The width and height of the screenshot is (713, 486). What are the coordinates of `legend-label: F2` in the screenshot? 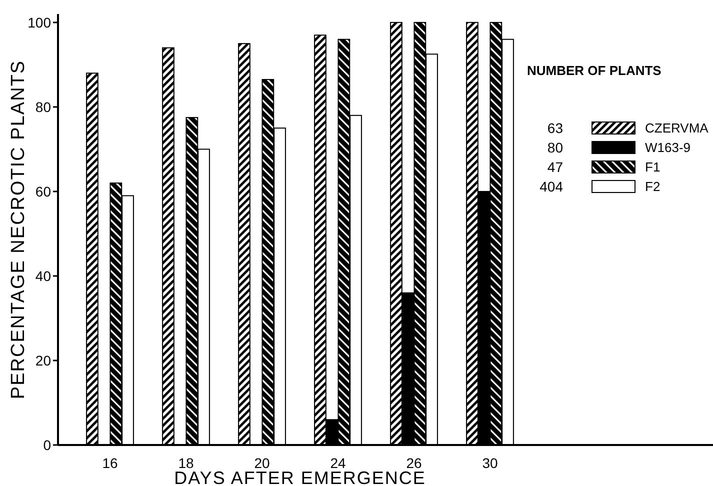 It's located at (652, 186).